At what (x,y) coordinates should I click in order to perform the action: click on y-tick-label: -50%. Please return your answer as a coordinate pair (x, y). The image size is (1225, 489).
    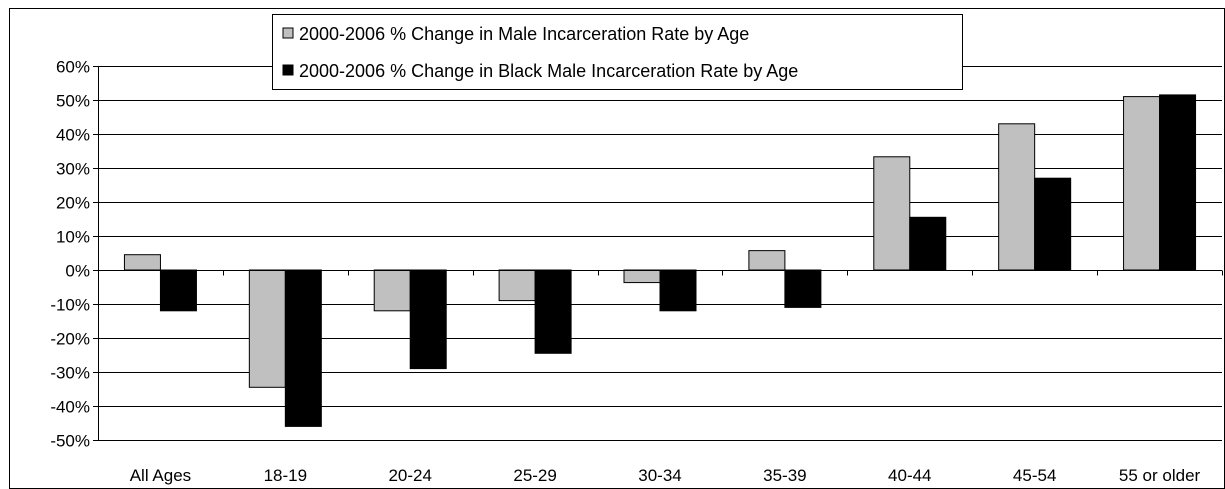
    Looking at the image, I should click on (70, 441).